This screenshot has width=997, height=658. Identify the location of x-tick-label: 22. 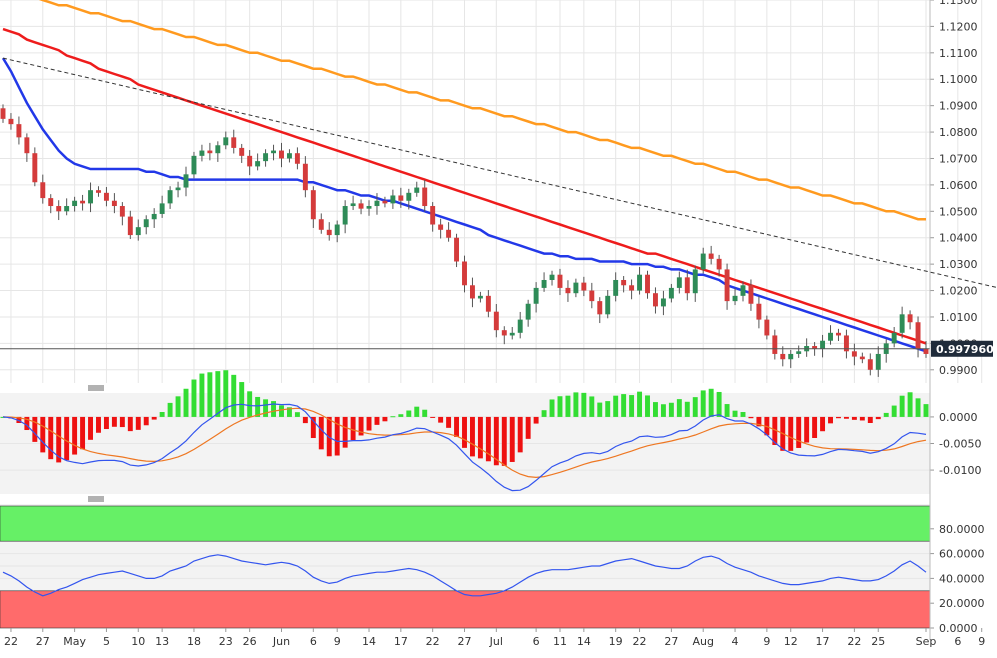
(640, 641).